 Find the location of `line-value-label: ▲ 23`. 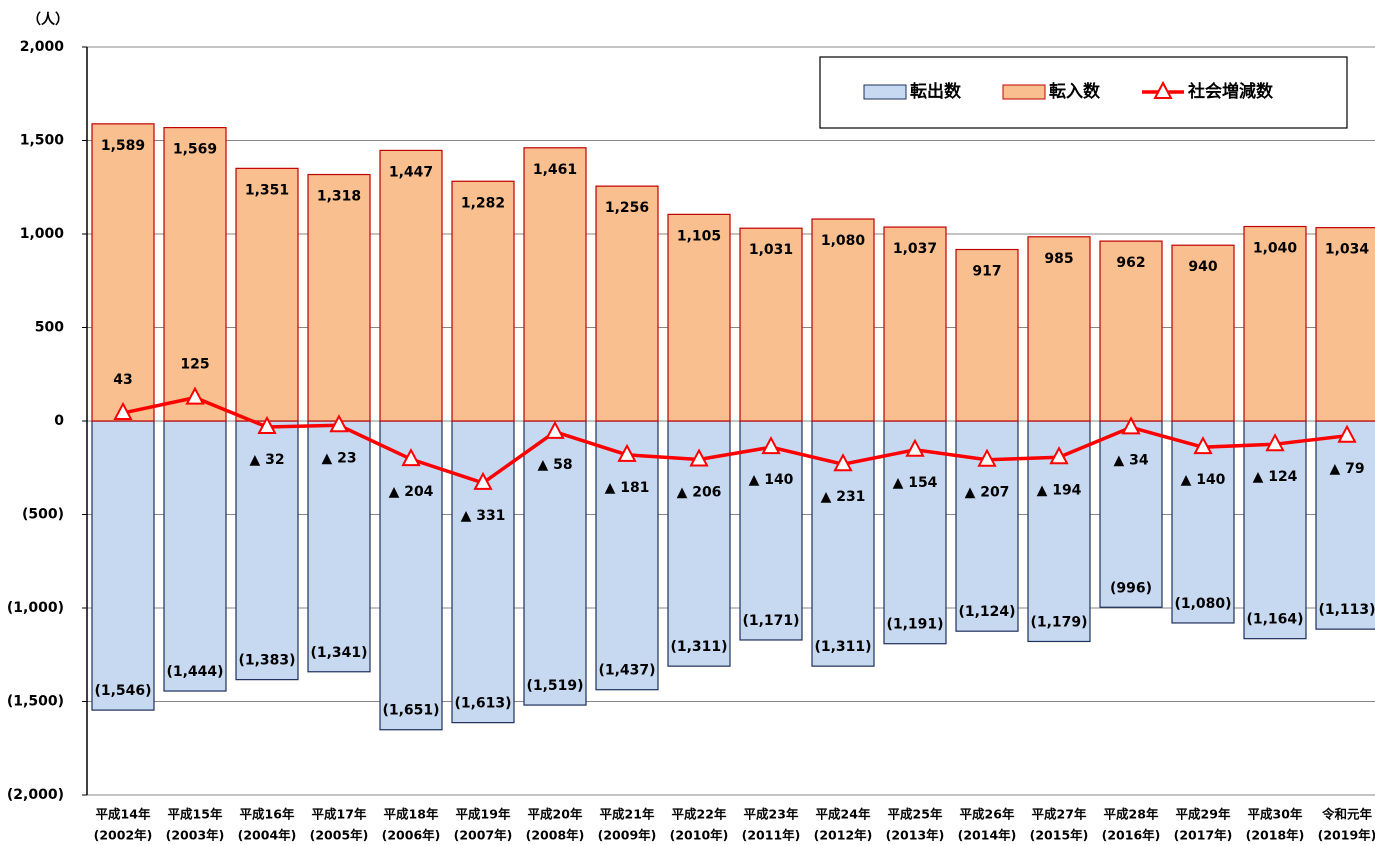

line-value-label: ▲ 23 is located at coordinates (338, 458).